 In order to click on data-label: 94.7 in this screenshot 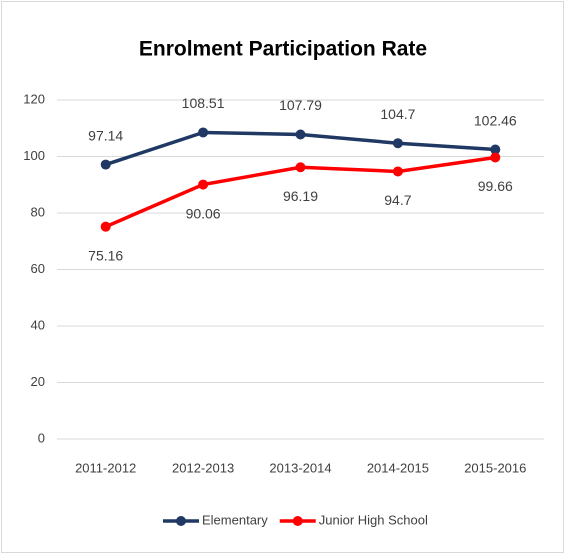, I will do `click(397, 200)`.